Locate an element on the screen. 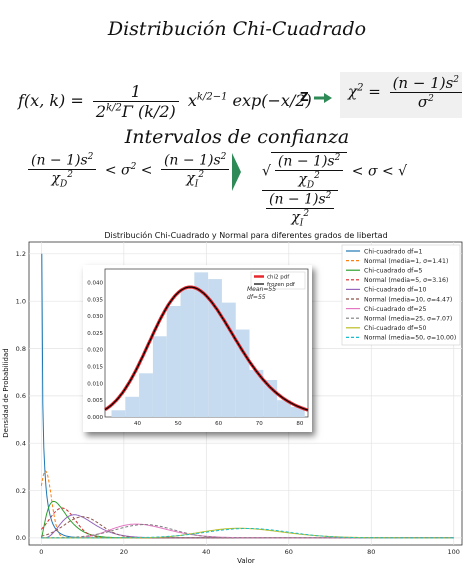 The height and width of the screenshot is (568, 474). legend-label: Normal (media=5, σ=3.16) is located at coordinates (406, 280).